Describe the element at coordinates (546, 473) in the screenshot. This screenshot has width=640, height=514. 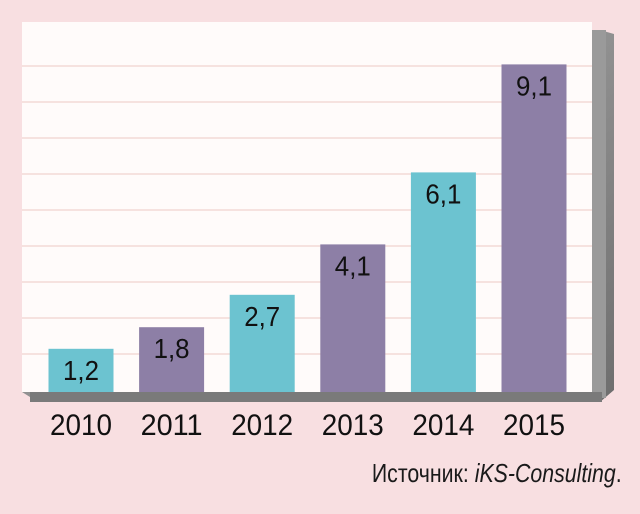
I see `source-name: iKS-Consulting` at that location.